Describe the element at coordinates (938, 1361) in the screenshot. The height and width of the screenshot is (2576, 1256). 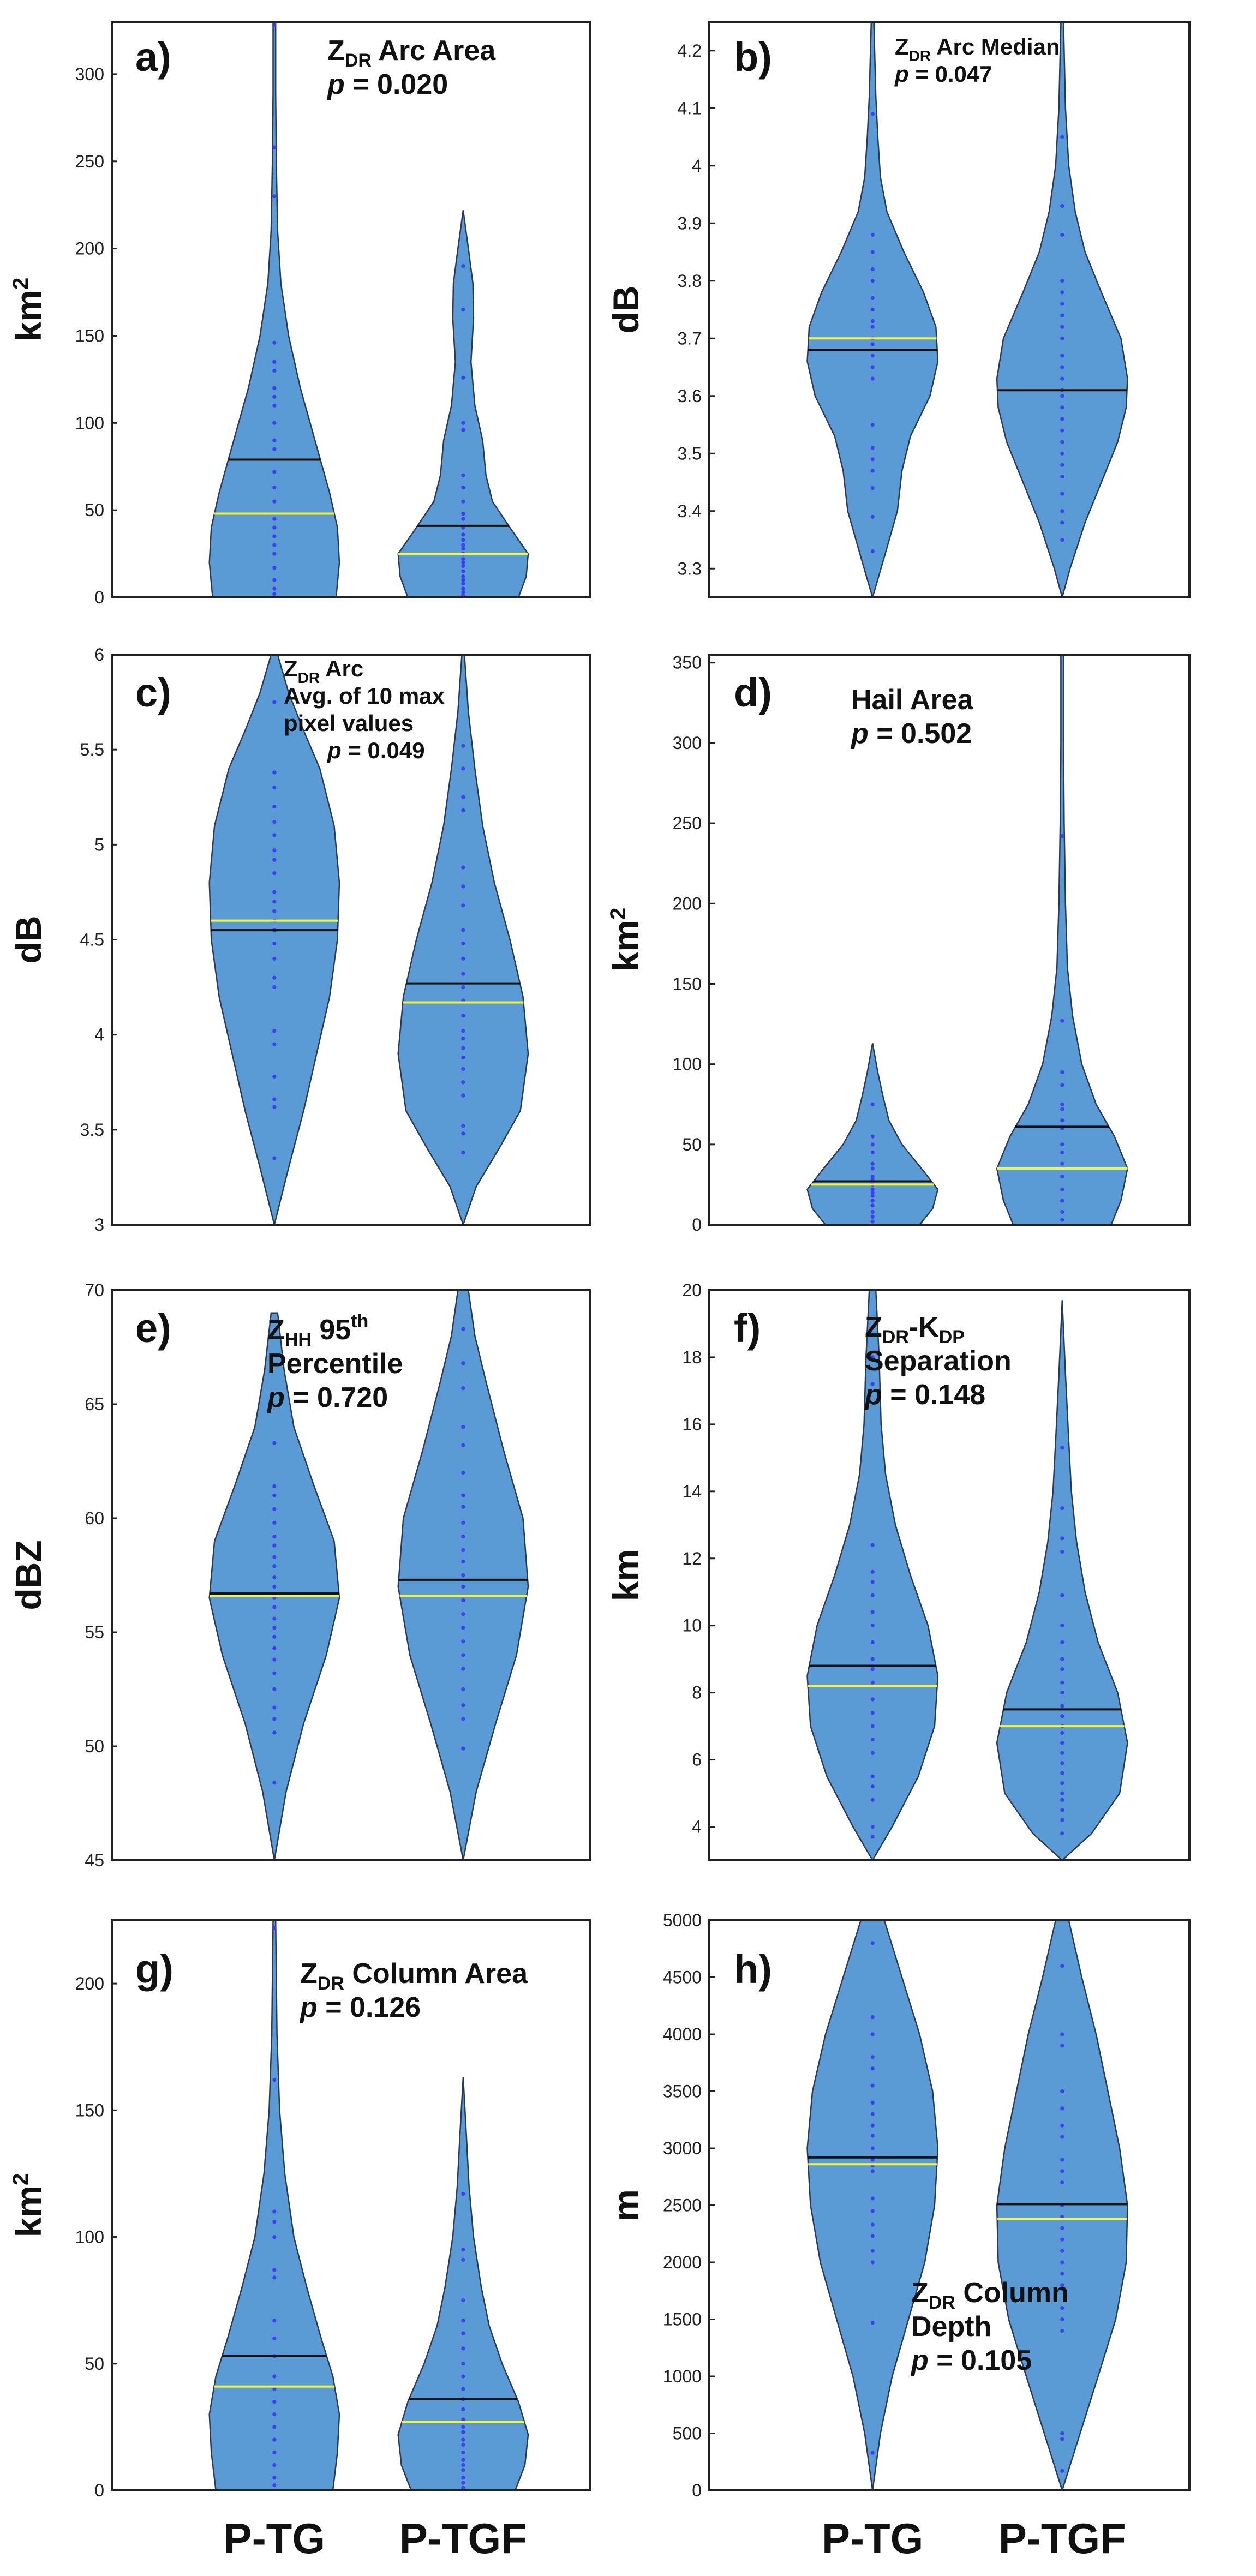
I see `annotation-title-line: Separation` at that location.